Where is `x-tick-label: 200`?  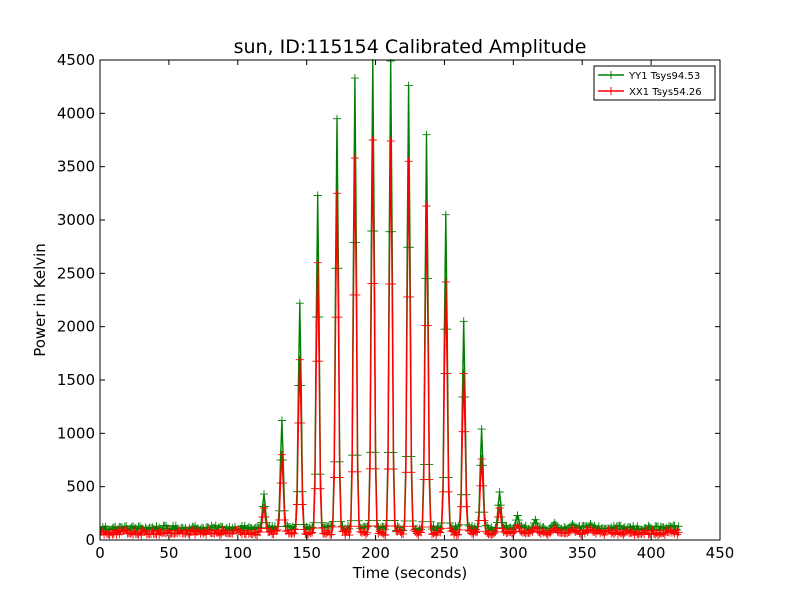
x-tick-label: 200 is located at coordinates (375, 553).